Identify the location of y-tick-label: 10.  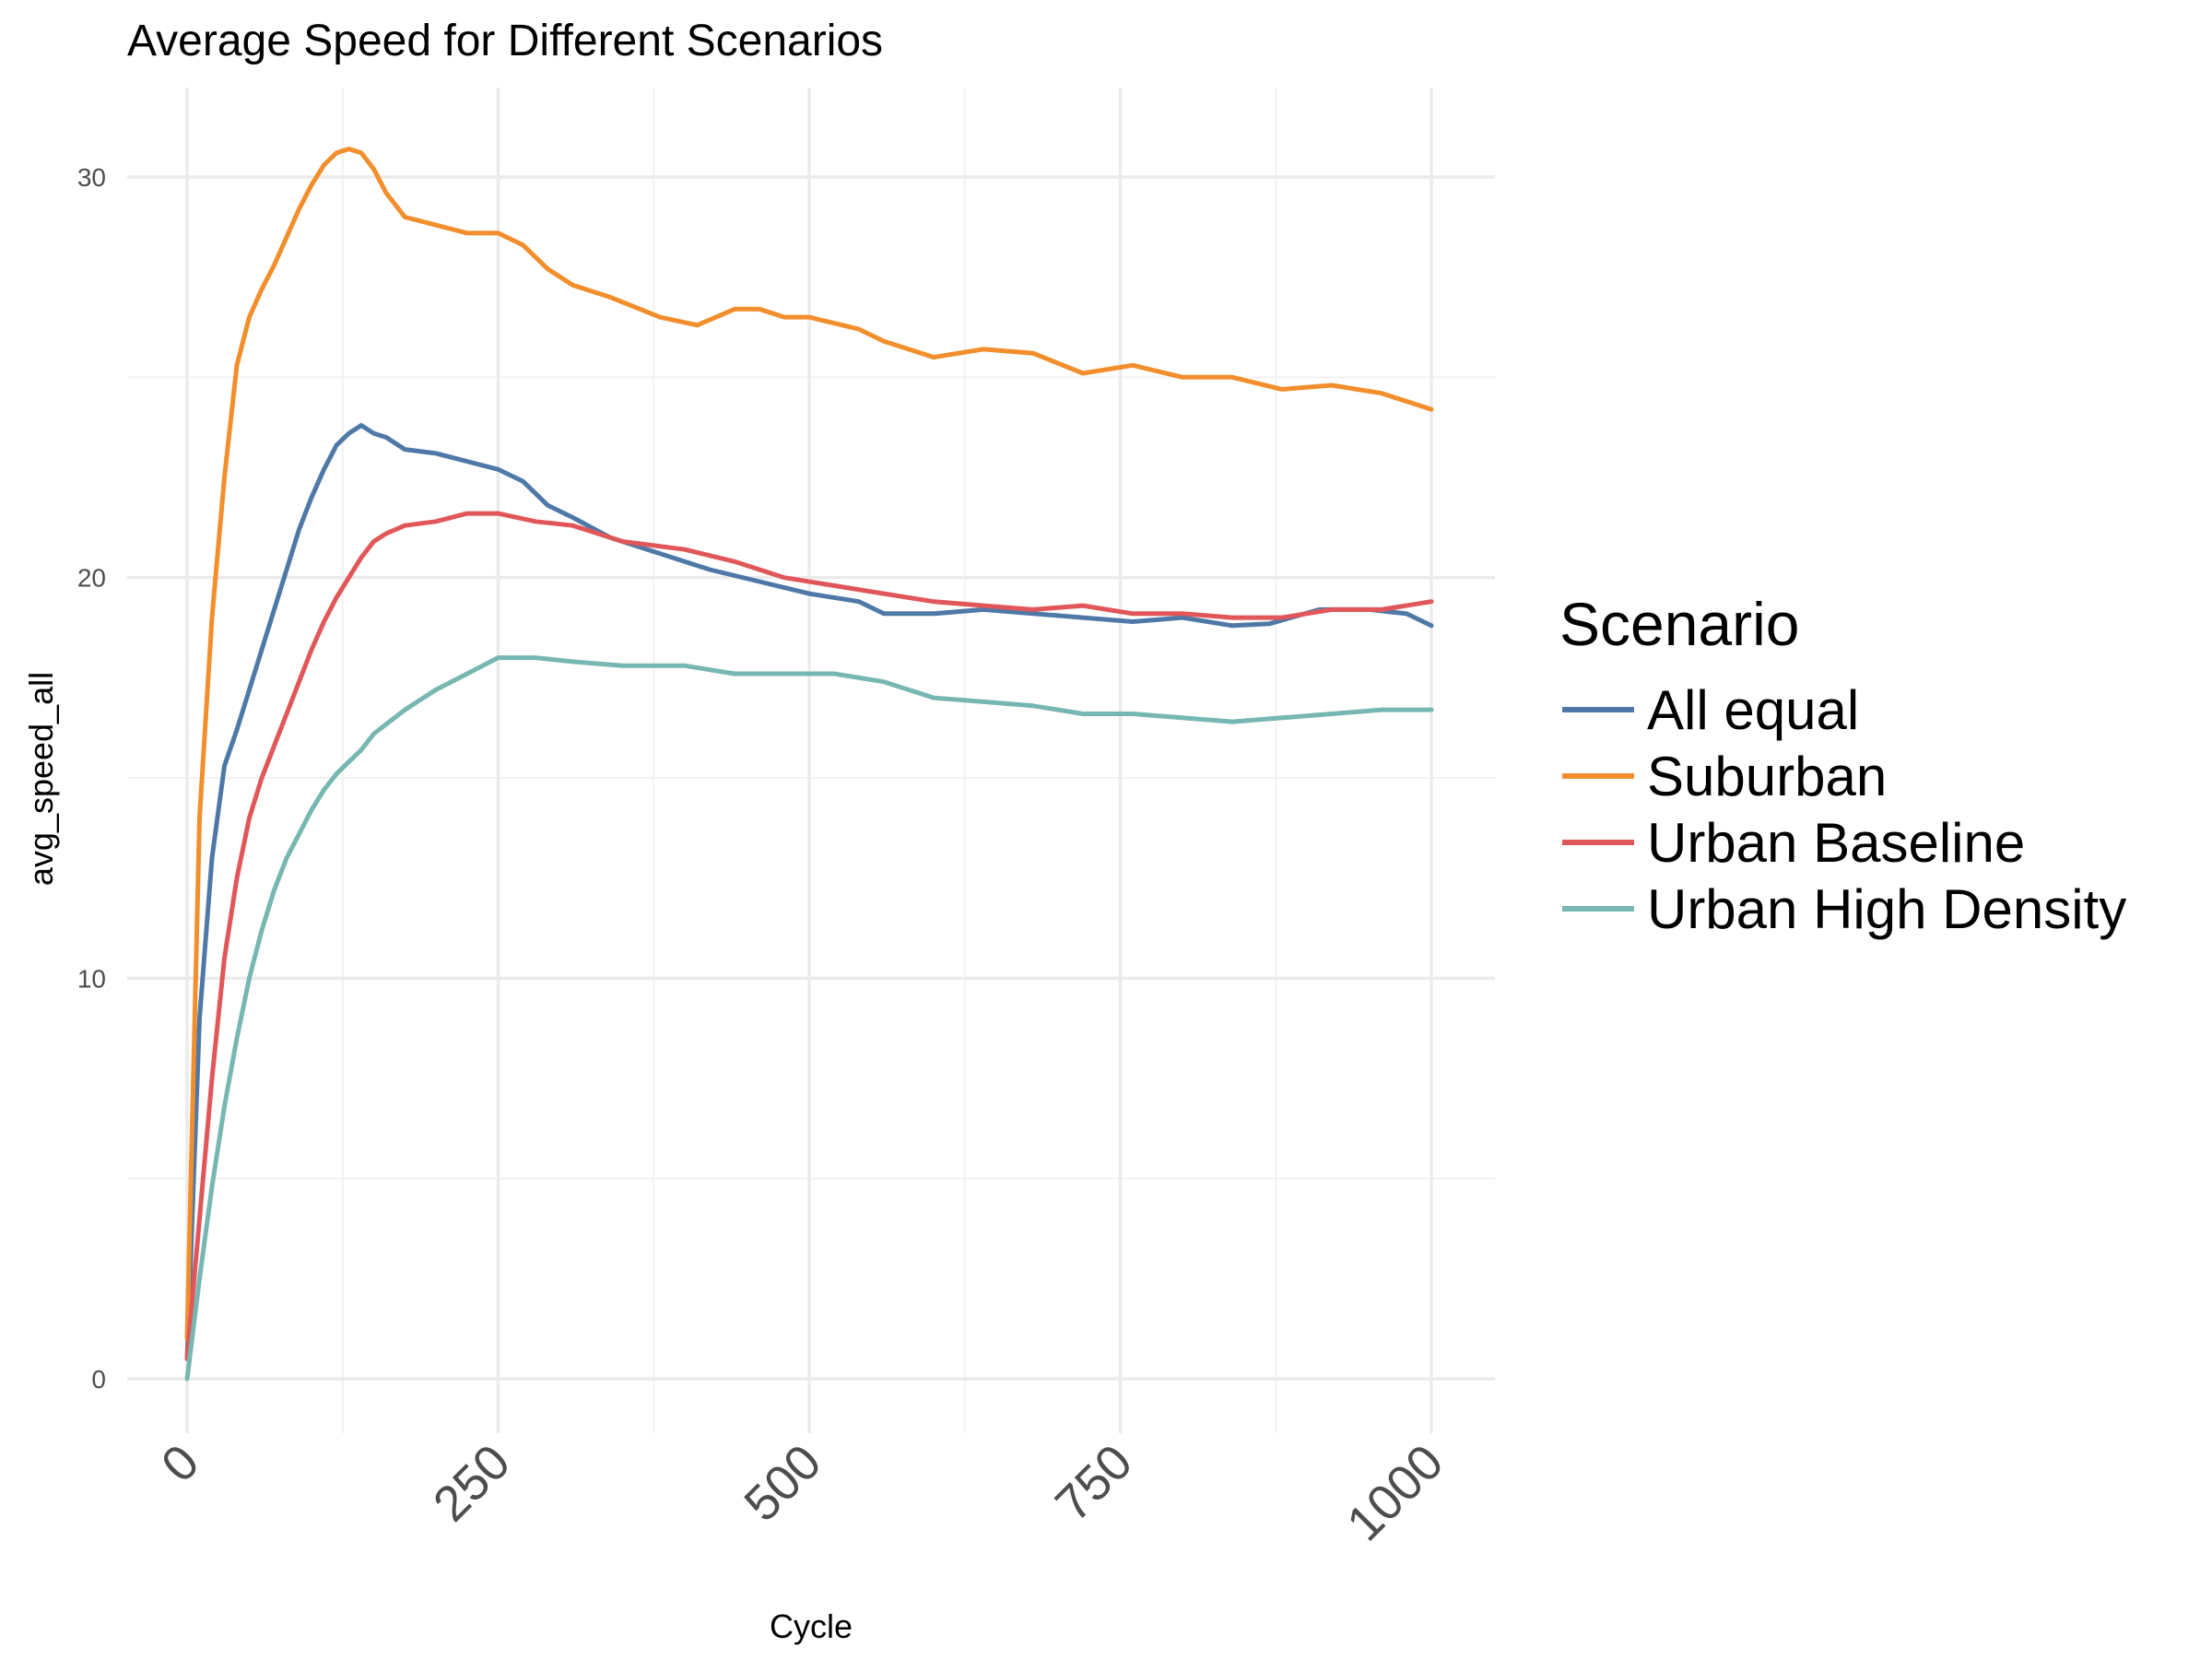
(91, 978).